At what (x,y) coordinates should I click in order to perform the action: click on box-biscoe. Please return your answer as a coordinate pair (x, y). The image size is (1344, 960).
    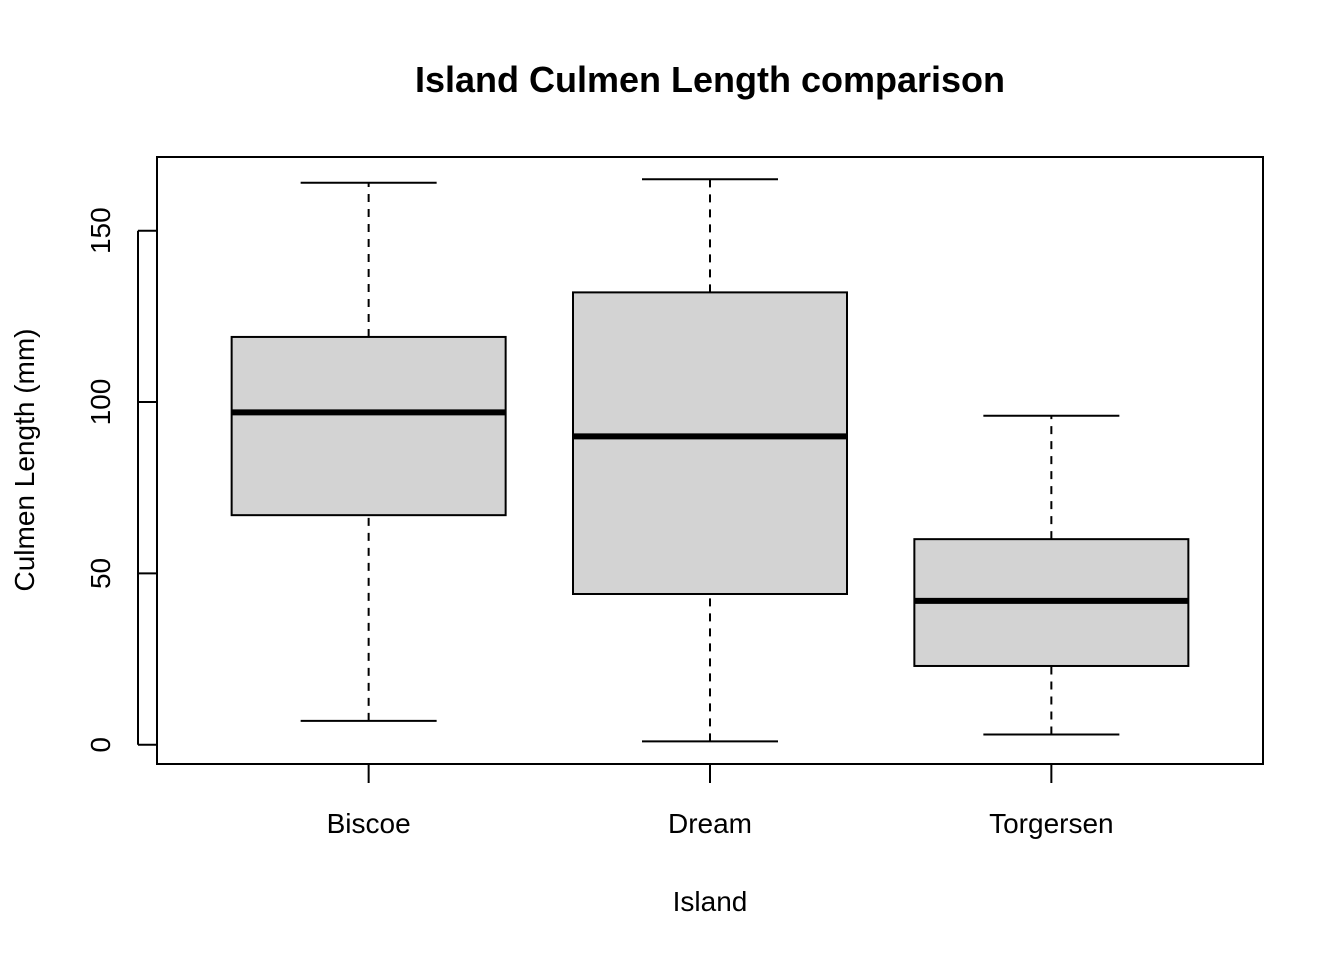
    Looking at the image, I should click on (368, 451).